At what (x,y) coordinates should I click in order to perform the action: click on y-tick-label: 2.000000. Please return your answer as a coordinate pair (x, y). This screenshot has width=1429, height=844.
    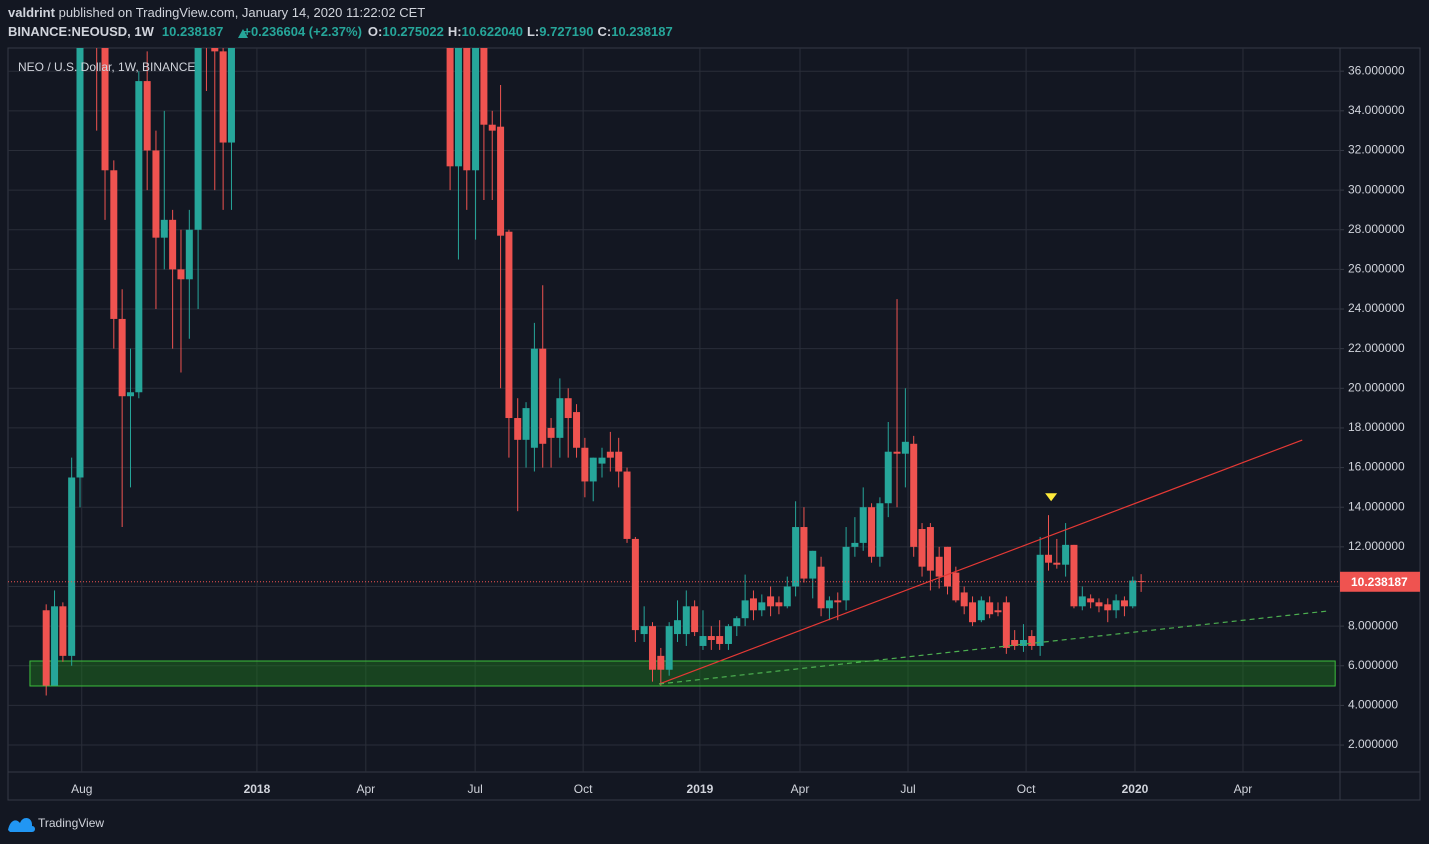
    Looking at the image, I should click on (1373, 744).